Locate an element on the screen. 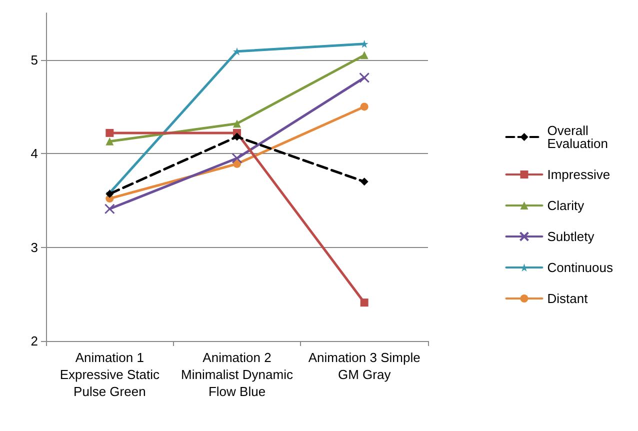  y-tick-label: 5 is located at coordinates (34, 60).